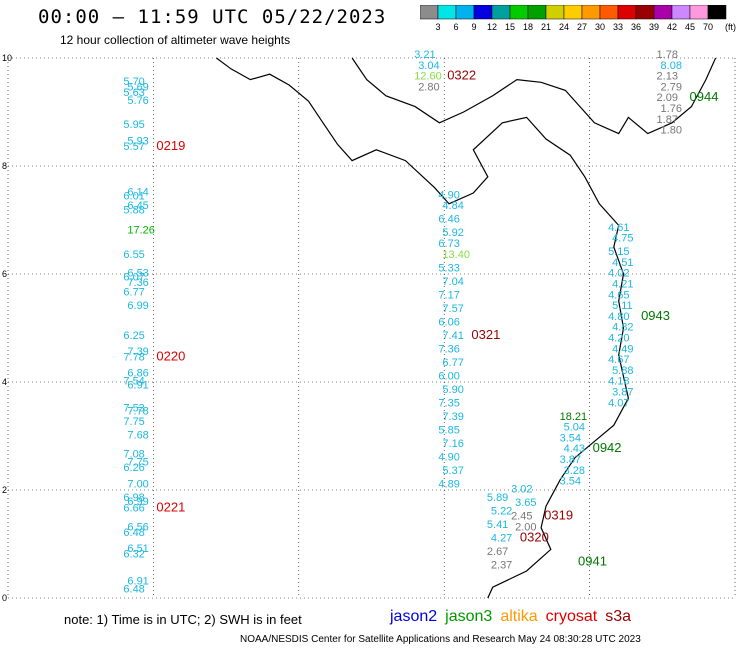  What do you see at coordinates (618, 616) in the screenshot?
I see `satellite-s3a: s3a` at bounding box center [618, 616].